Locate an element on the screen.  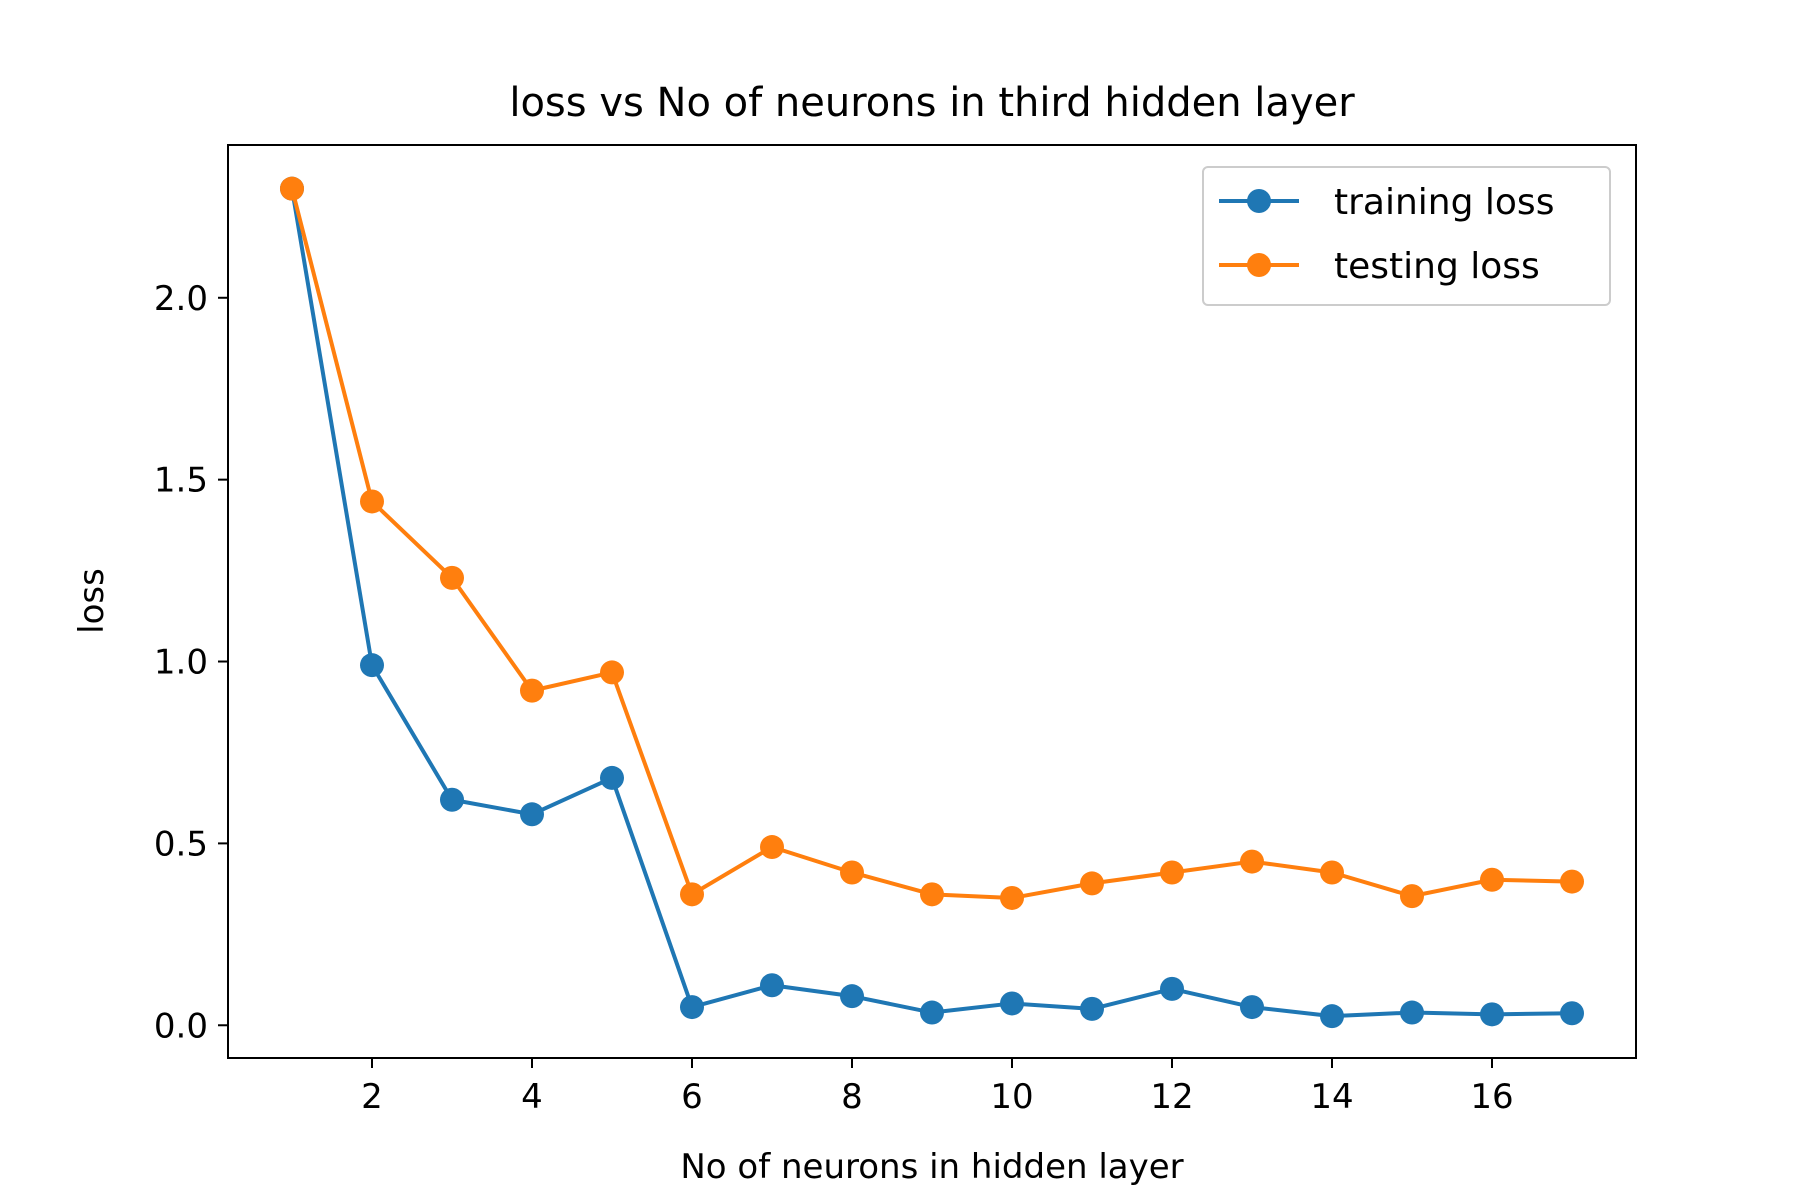
legend-frame is located at coordinates (1406, 236).